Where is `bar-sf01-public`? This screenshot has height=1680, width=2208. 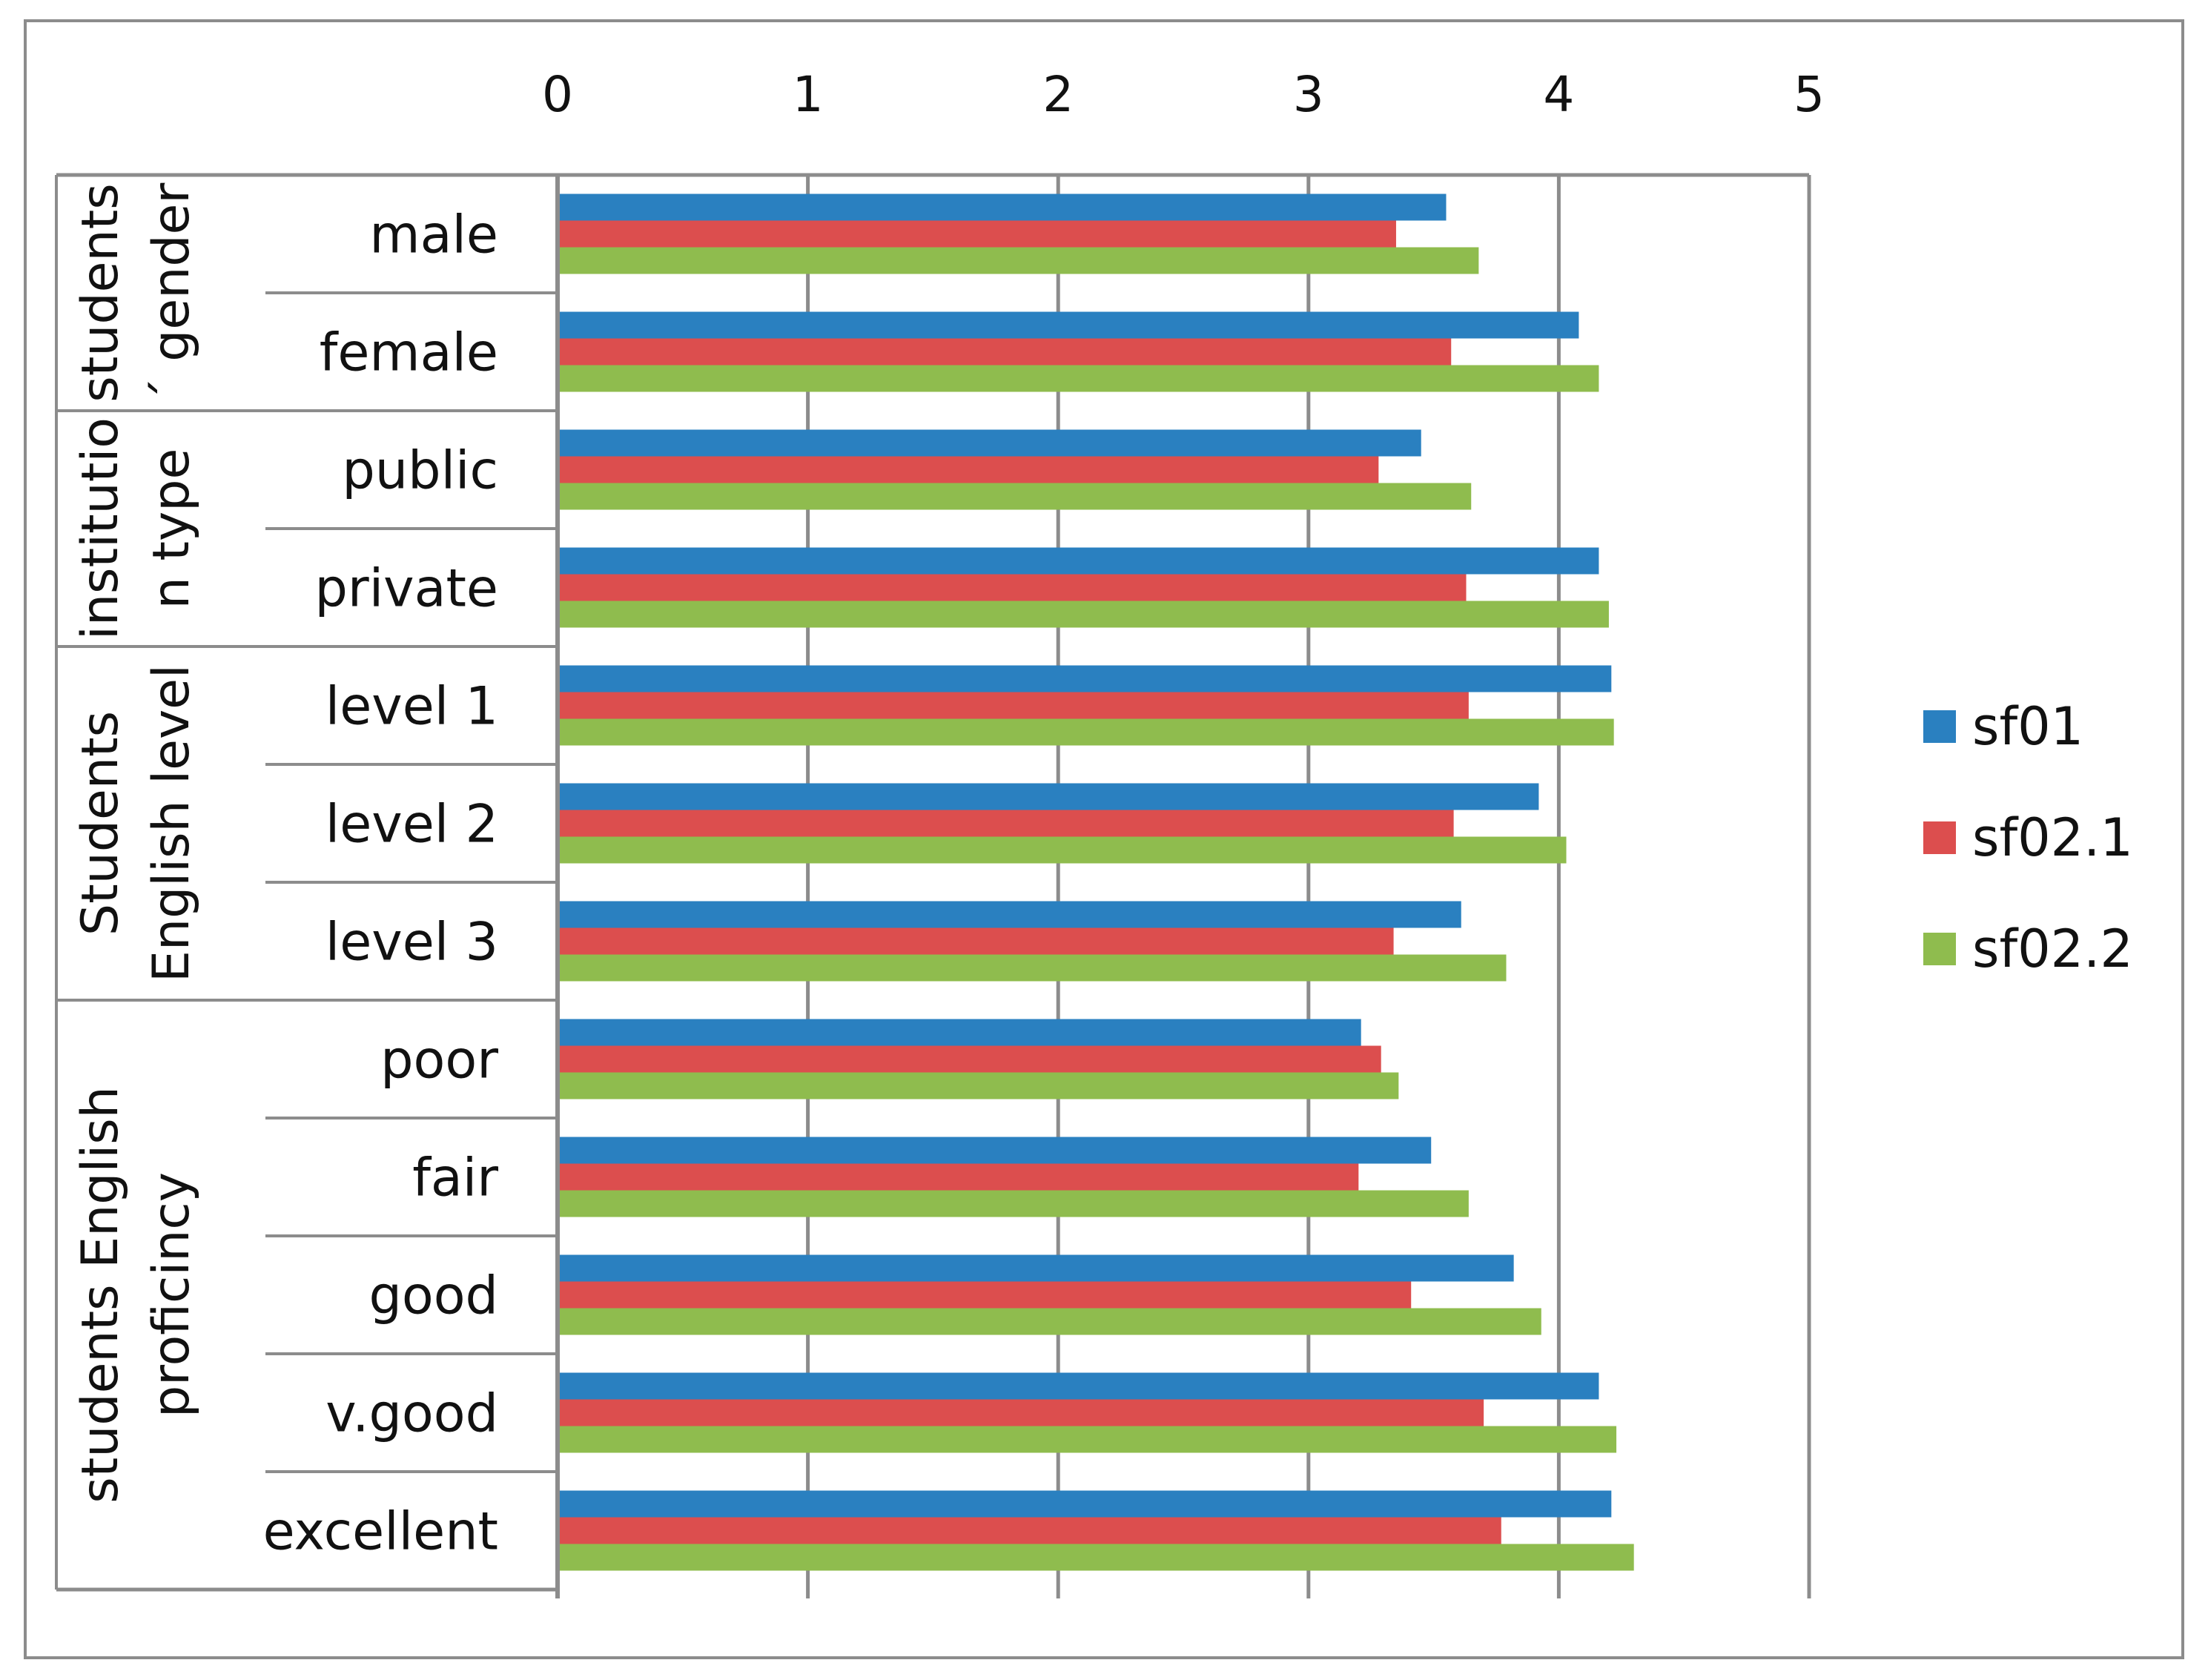
bar-sf01-public is located at coordinates (989, 443).